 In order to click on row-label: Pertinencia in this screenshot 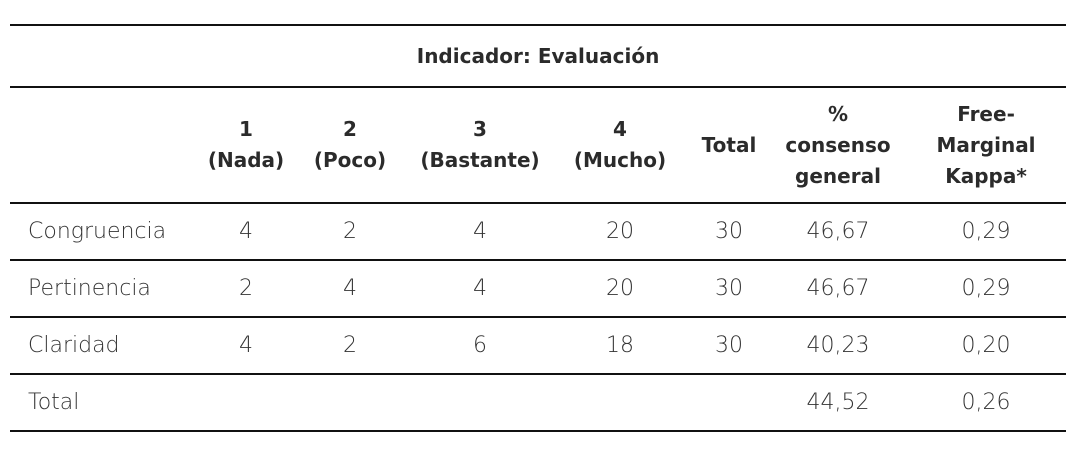, I will do `click(105, 289)`.